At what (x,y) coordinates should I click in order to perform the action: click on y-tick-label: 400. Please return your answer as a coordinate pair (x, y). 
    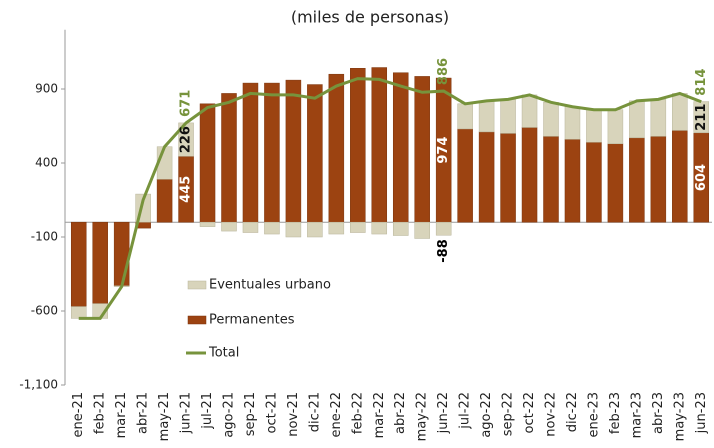
    Looking at the image, I should click on (46, 163).